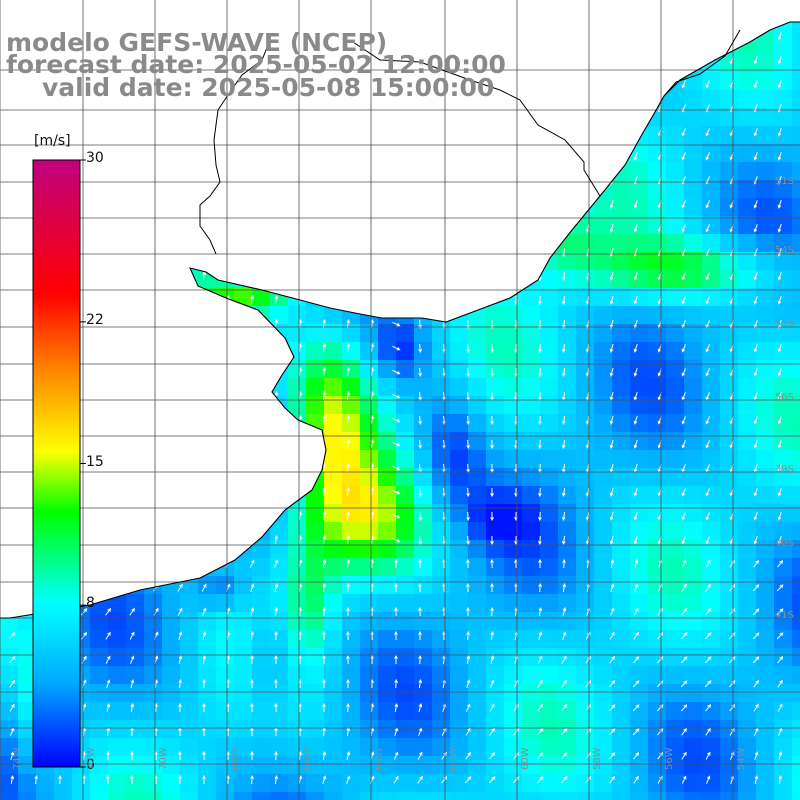  Describe the element at coordinates (197, 42) in the screenshot. I see `title-model: modelo GEFS-WAVE (NCEP)` at that location.